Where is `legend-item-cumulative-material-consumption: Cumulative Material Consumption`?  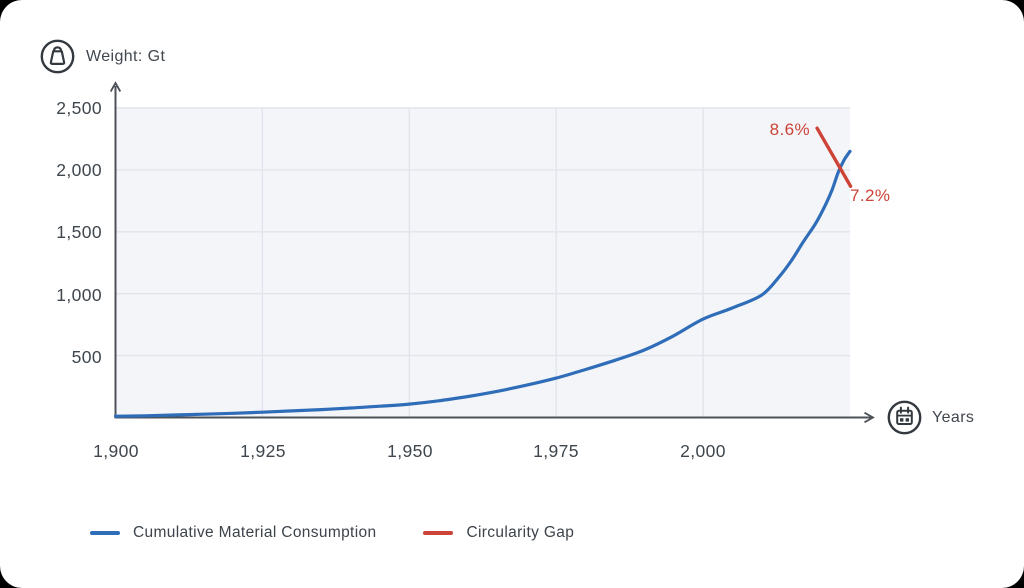
legend-item-cumulative-material-consumption: Cumulative Material Consumption is located at coordinates (233, 533).